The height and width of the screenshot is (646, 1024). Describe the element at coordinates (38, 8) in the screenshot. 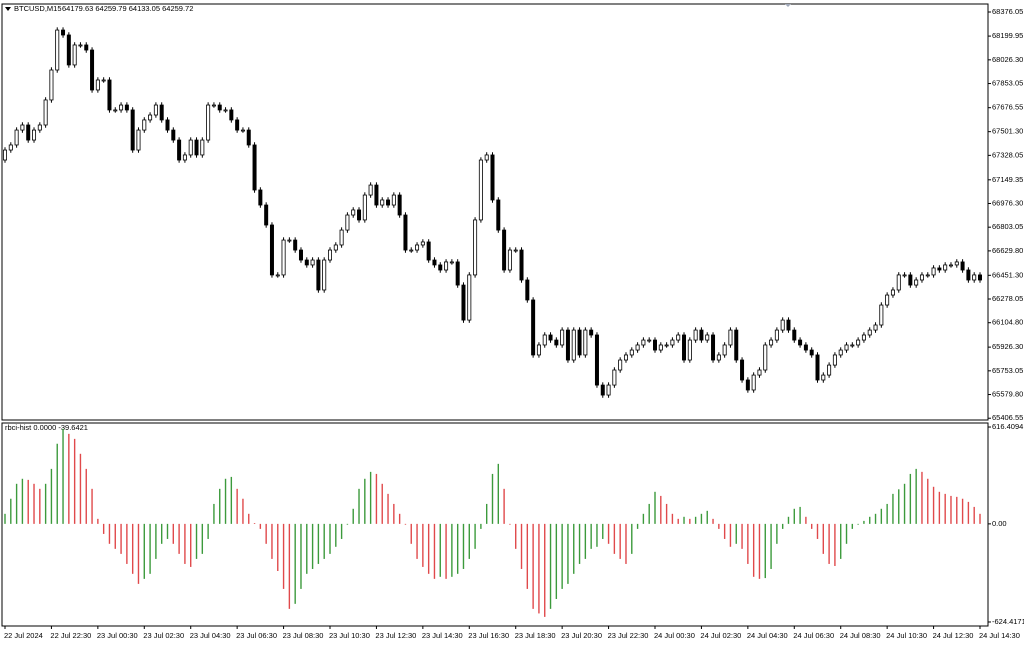

I see `symbol-title: BTCUSD,M15` at that location.